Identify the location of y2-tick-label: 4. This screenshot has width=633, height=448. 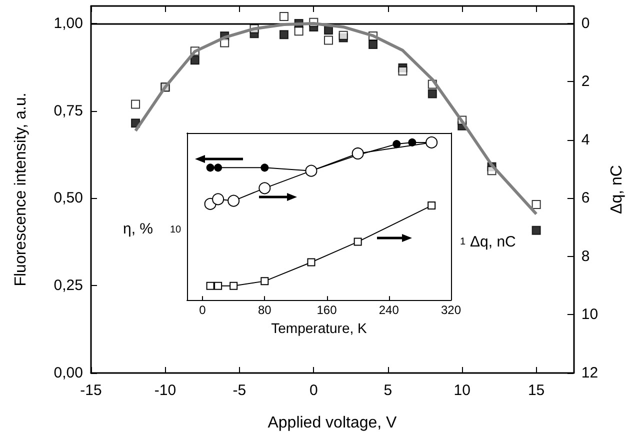
(585, 139).